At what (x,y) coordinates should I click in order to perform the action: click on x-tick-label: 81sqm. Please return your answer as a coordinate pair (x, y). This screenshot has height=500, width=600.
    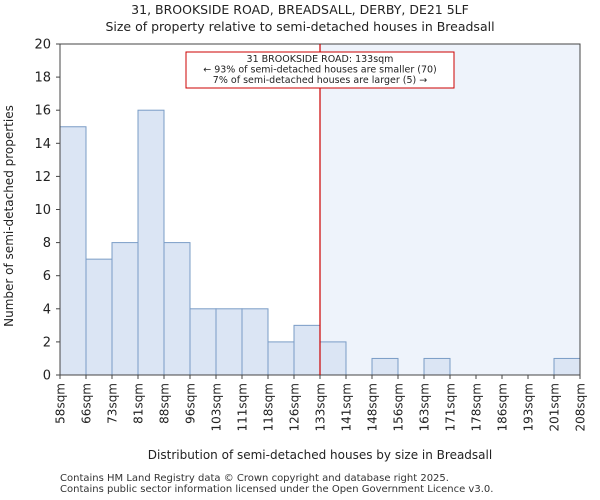
    Looking at the image, I should click on (139, 403).